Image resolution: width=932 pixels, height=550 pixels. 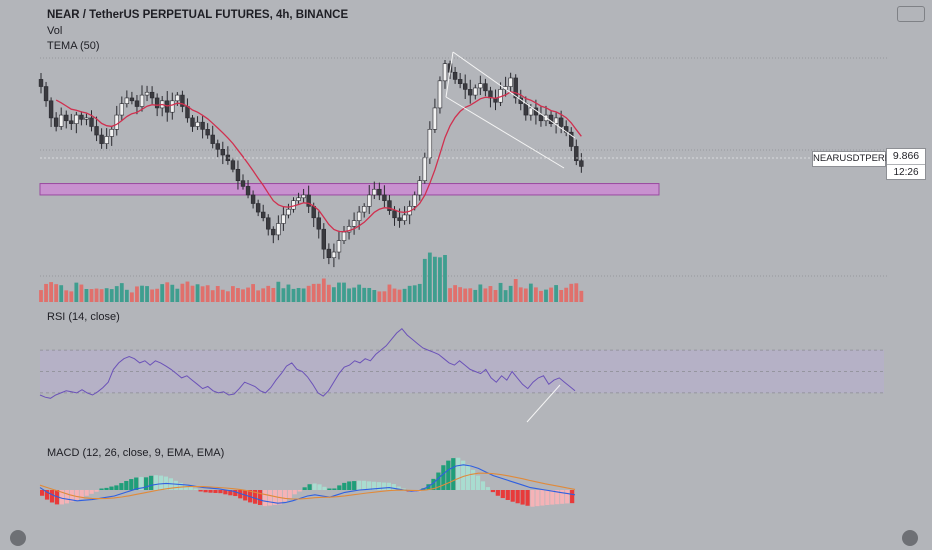 What do you see at coordinates (911, 14) in the screenshot?
I see `chart-settings-button` at bounding box center [911, 14].